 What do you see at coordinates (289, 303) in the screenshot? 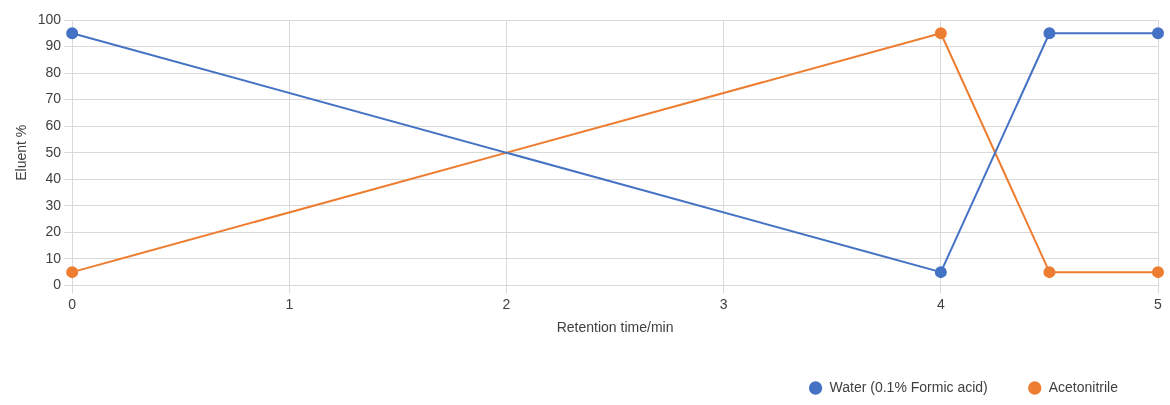
I see `x-tick-label: 1` at bounding box center [289, 303].